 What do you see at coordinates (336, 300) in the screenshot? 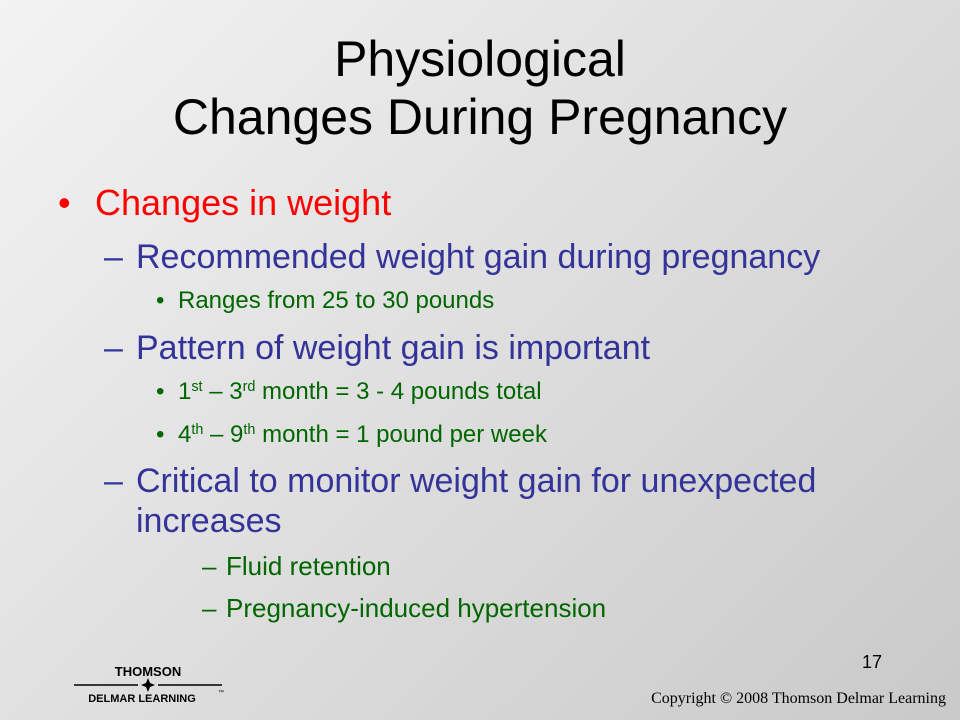
I see `bullet-text: Ranges from 25 to 30 pounds` at bounding box center [336, 300].